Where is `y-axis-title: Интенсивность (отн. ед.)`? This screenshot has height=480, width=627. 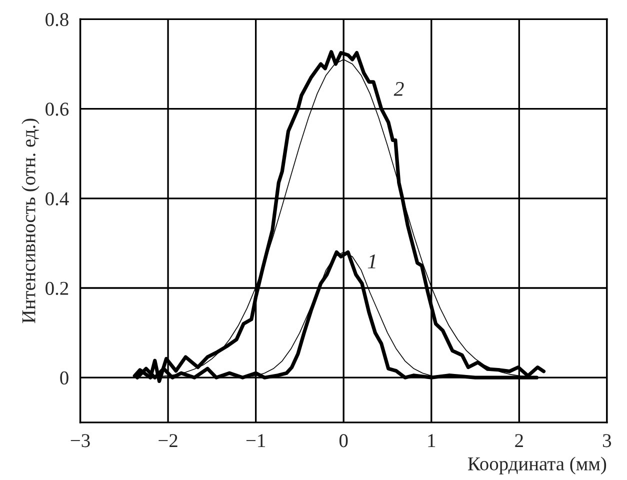 y-axis-title: Интенсивность (отн. ед.) is located at coordinates (31, 221).